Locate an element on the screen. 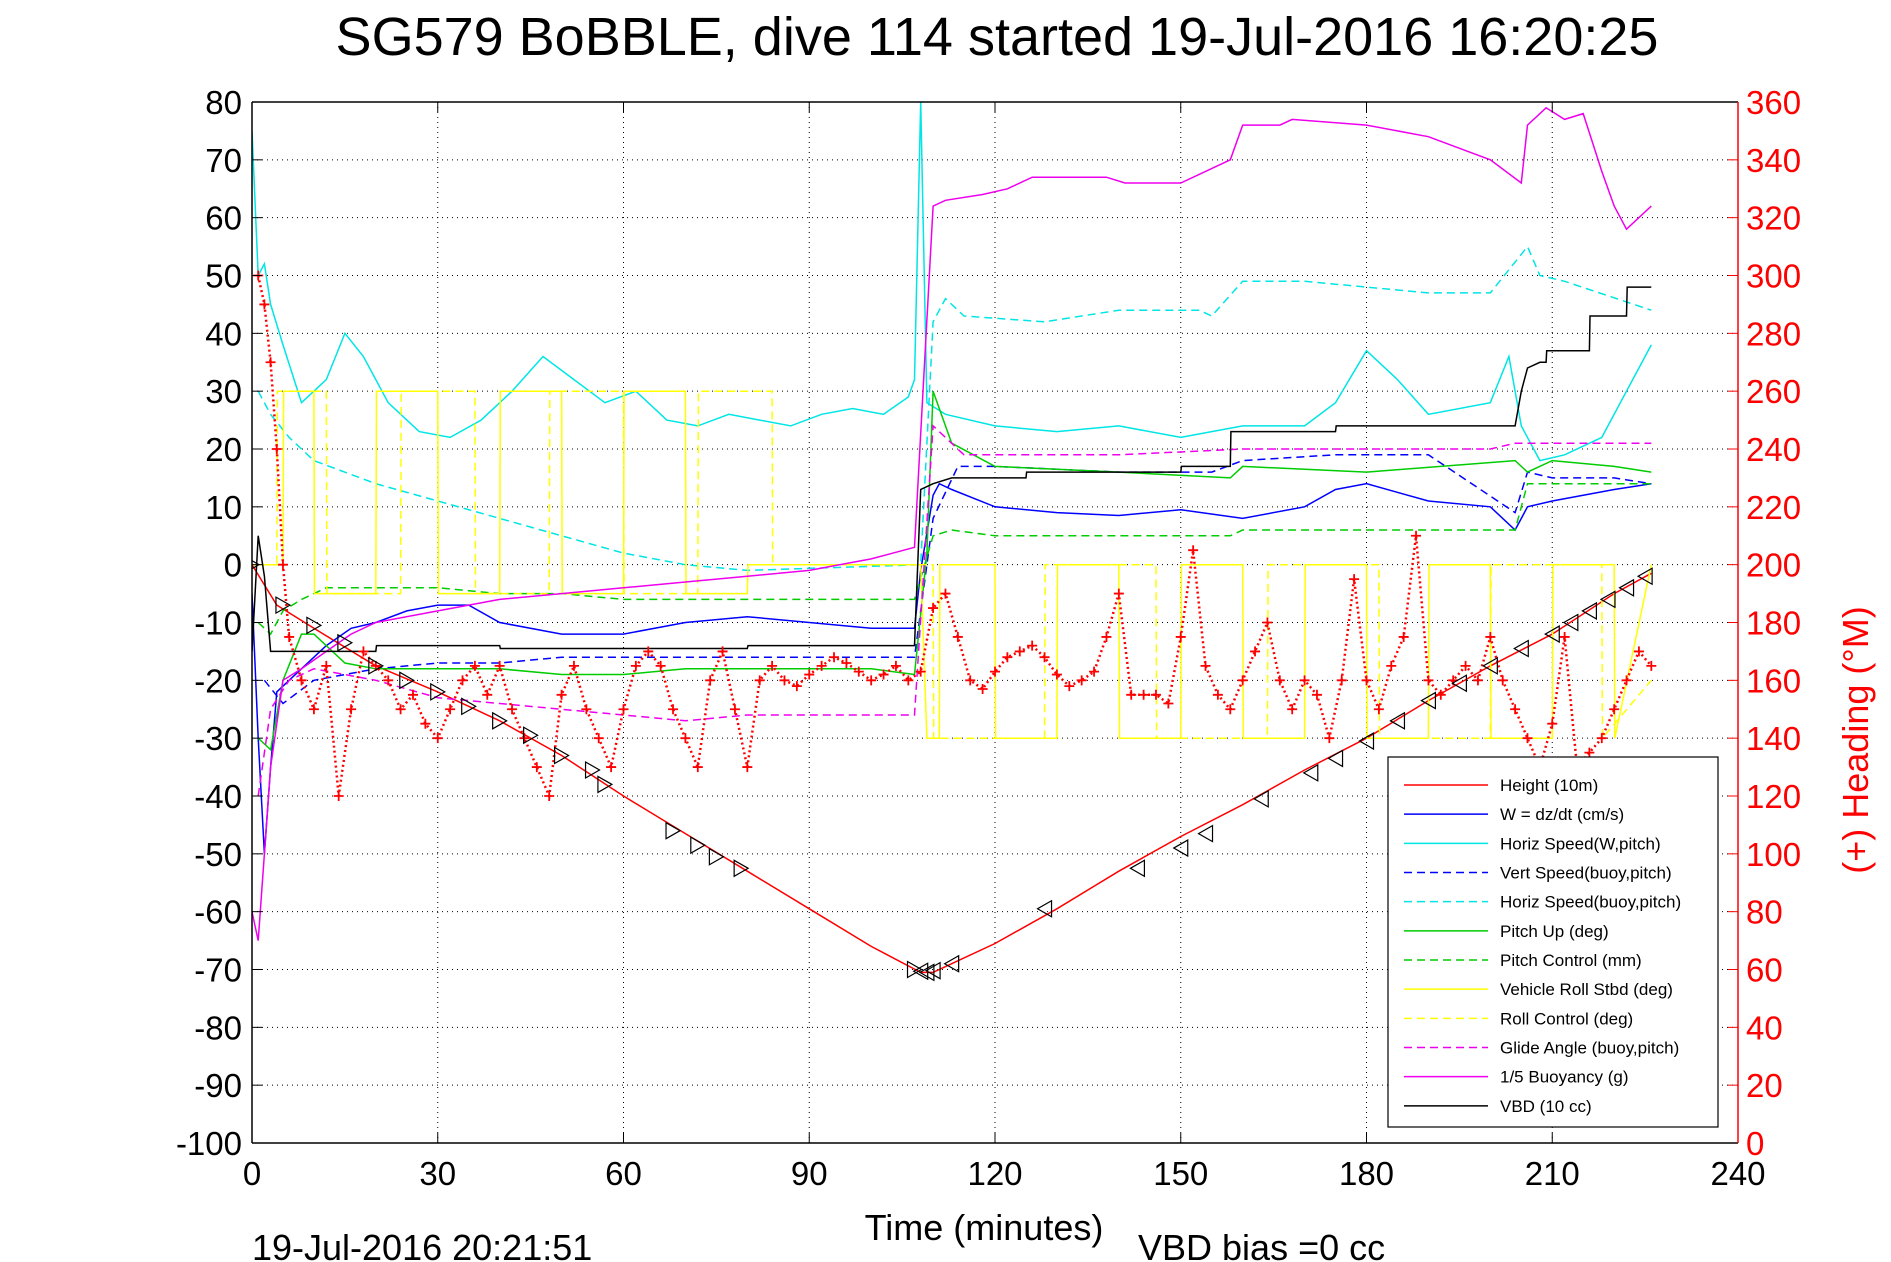  y-tick-label: -20 is located at coordinates (218, 680).